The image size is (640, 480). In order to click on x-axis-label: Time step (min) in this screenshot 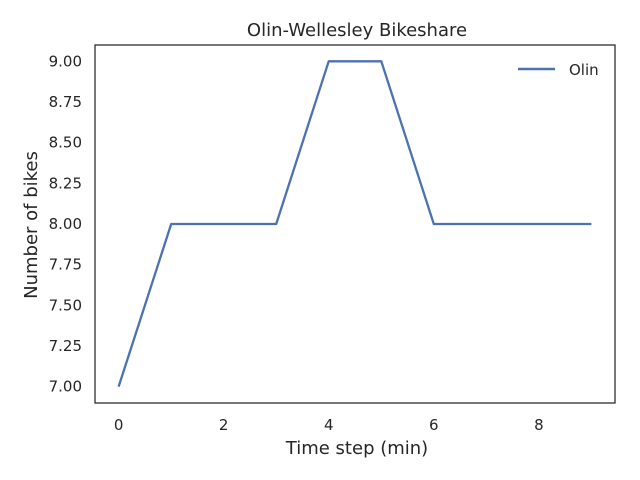, I will do `click(356, 448)`.